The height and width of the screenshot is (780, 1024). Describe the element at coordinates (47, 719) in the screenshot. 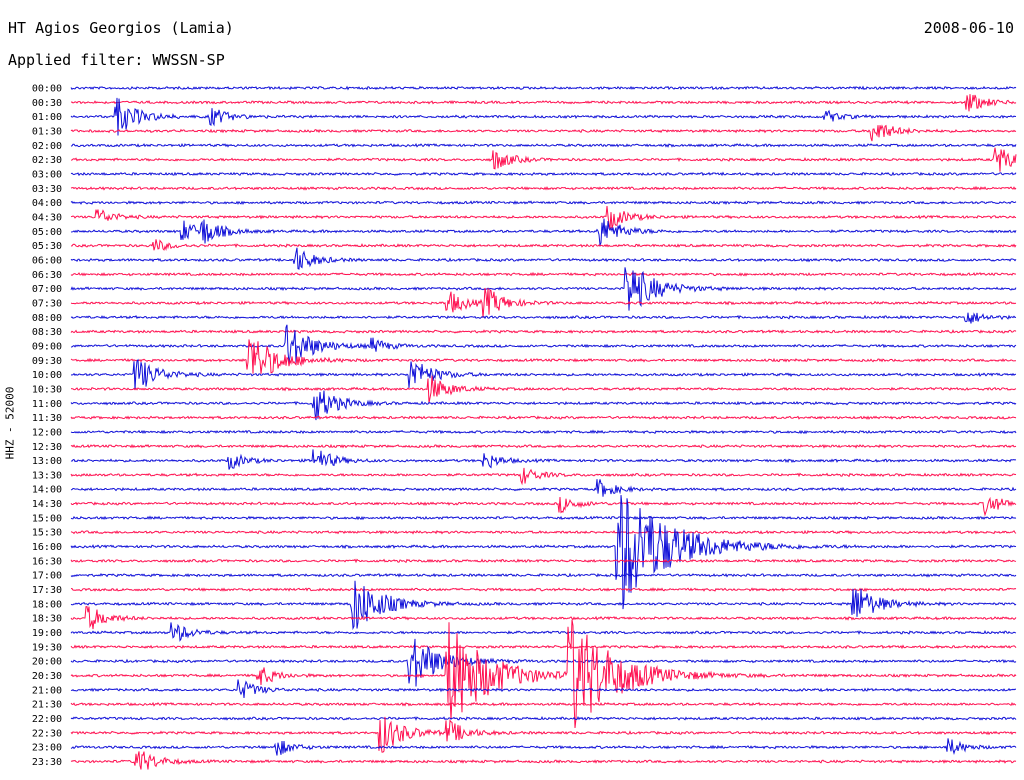

I see `row-time-label: 22:00` at that location.